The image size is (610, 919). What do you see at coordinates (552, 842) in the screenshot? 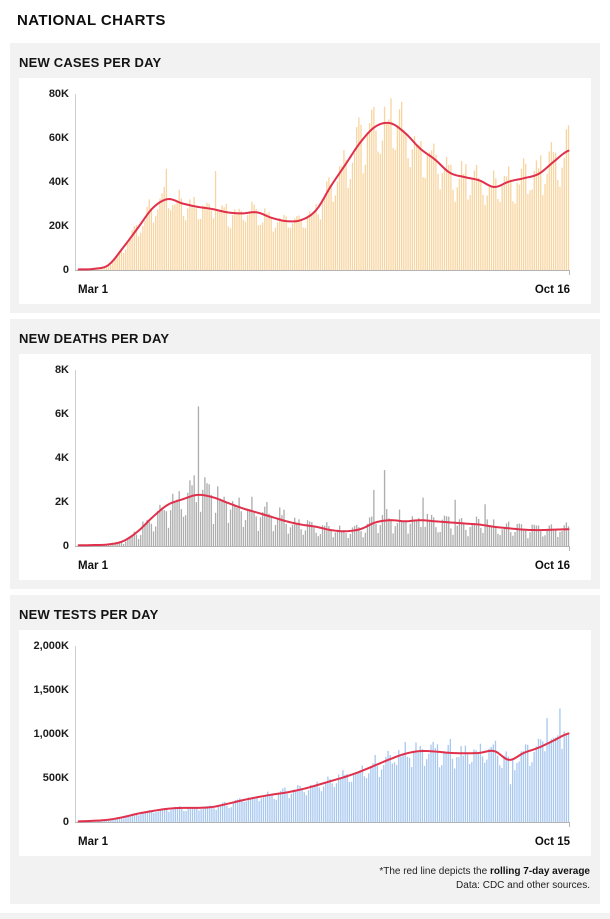
I see `x-axis-end-label: Oct 15` at bounding box center [552, 842].